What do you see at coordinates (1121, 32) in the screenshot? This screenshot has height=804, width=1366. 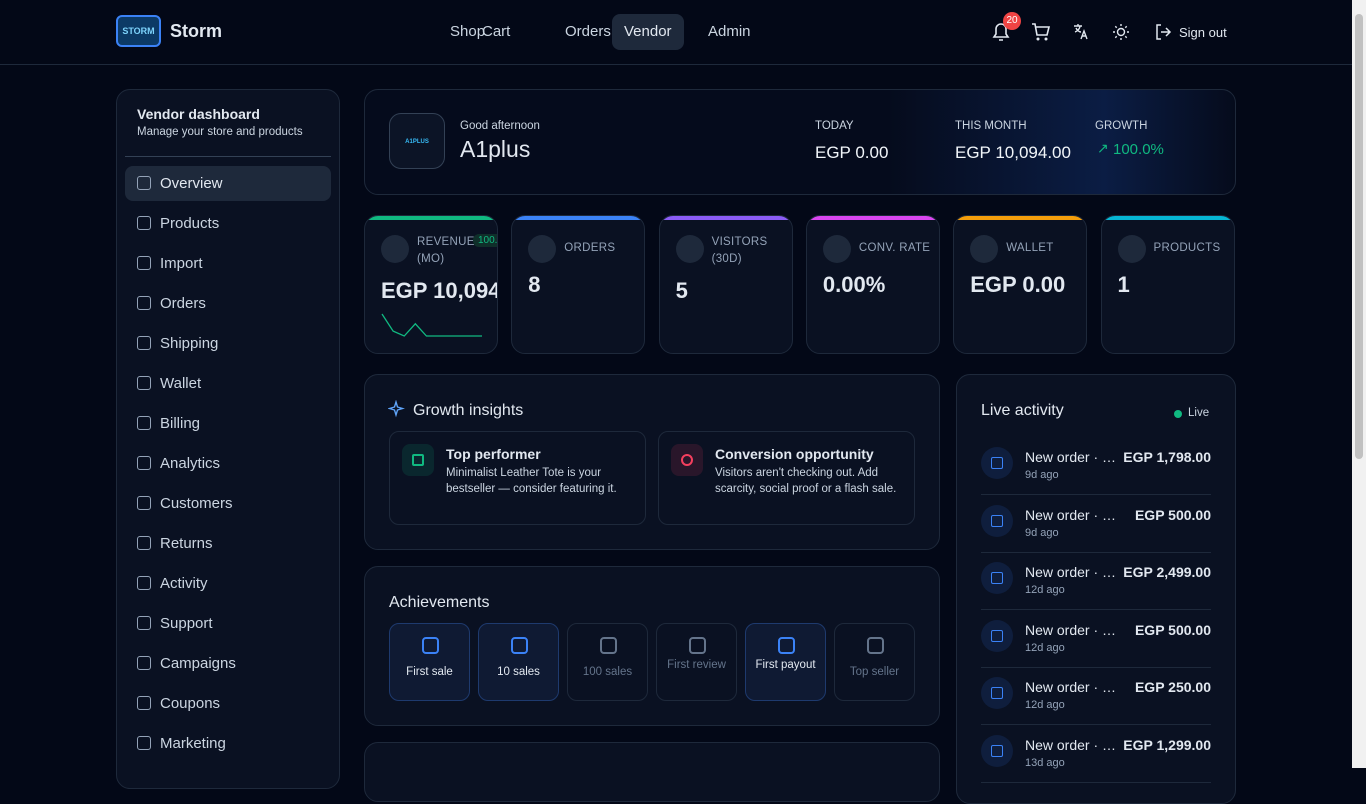 I see `theme-icon` at bounding box center [1121, 32].